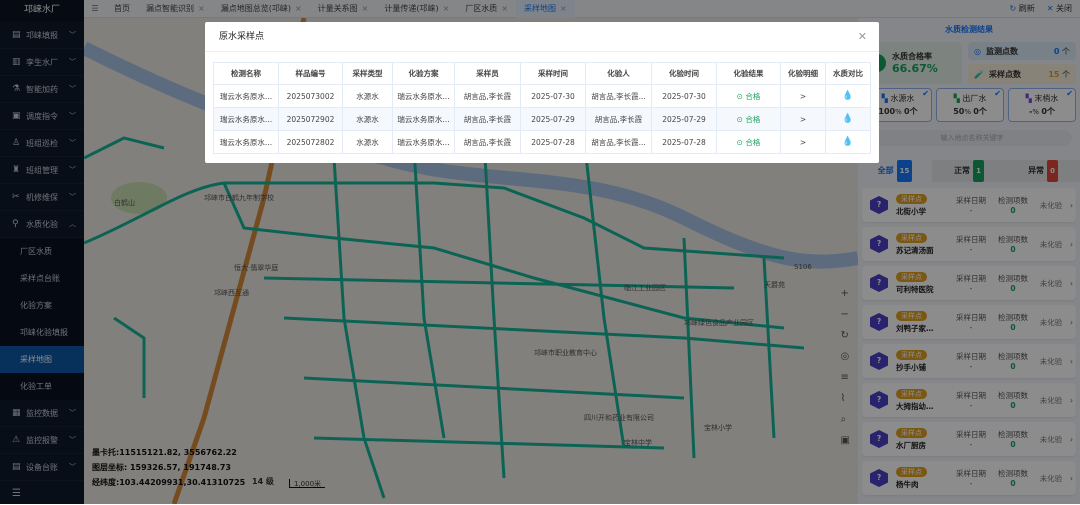 This screenshot has width=1080, height=505. What do you see at coordinates (684, 96) in the screenshot?
I see `table-cell: 2025-07-30` at bounding box center [684, 96].